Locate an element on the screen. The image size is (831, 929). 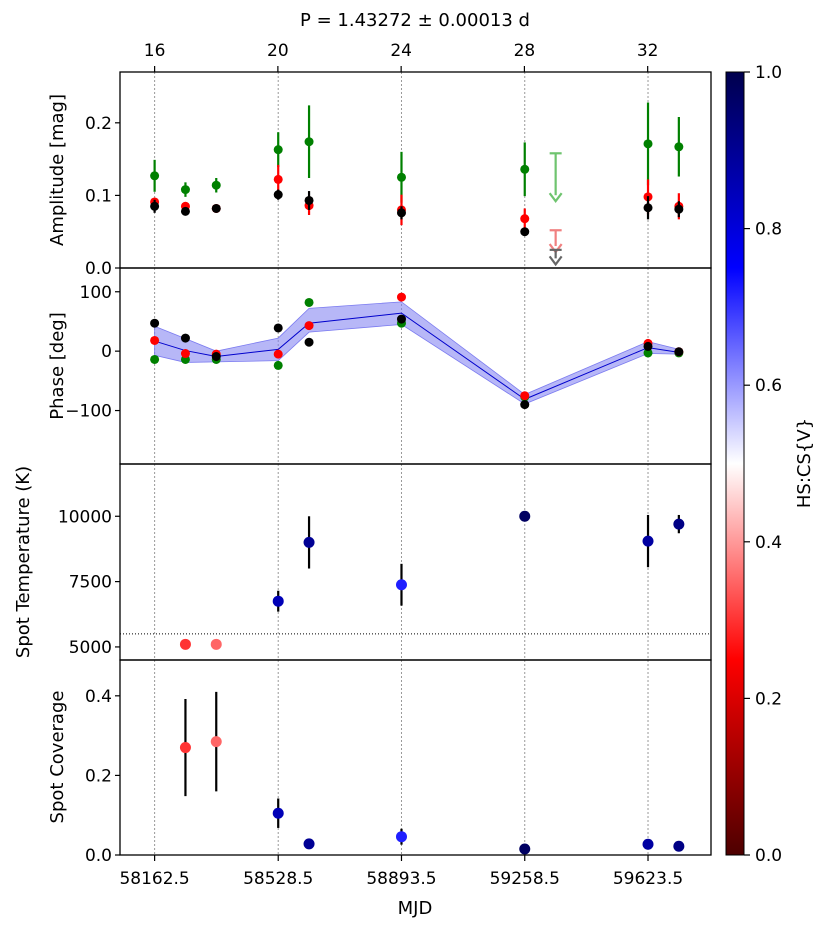
x-tick-label-0: 58162.5 is located at coordinates (154, 879).